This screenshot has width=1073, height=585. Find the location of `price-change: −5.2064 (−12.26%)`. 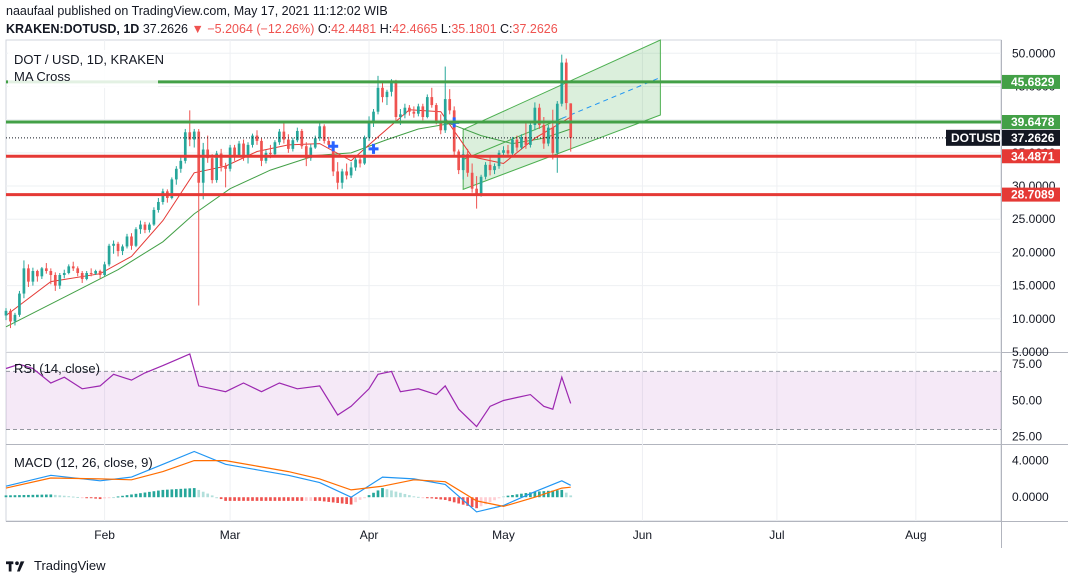

price-change: −5.2064 (−12.26%) is located at coordinates (261, 29).